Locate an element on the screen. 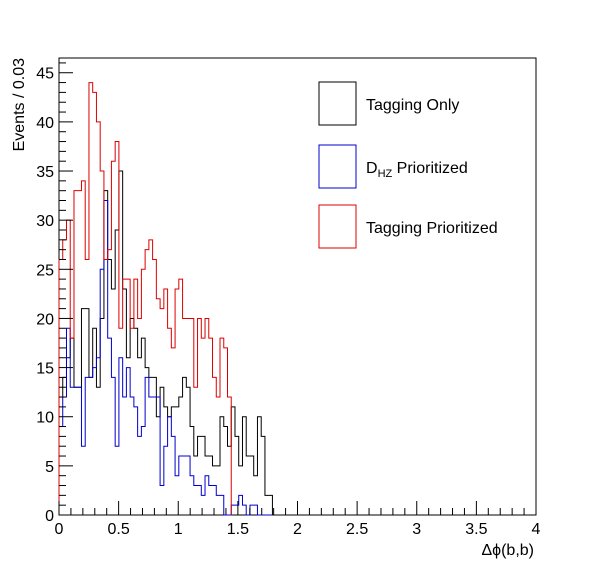 The height and width of the screenshot is (577, 596). y-tick-label: 5 is located at coordinates (49, 467).